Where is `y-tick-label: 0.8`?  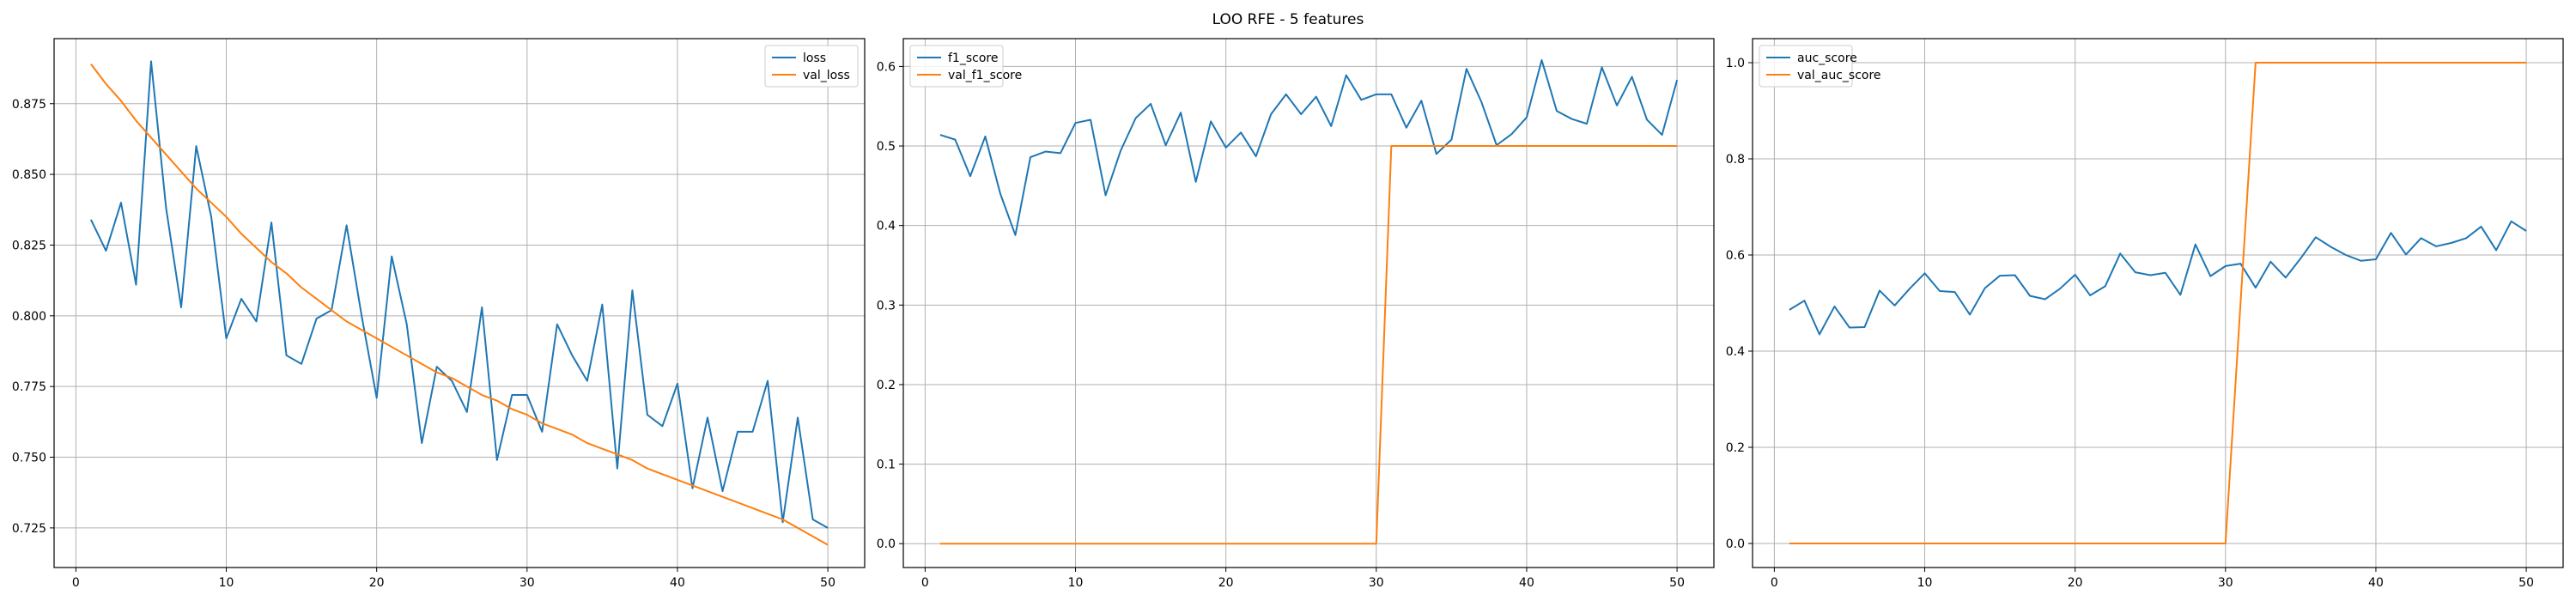 y-tick-label: 0.8 is located at coordinates (1736, 160).